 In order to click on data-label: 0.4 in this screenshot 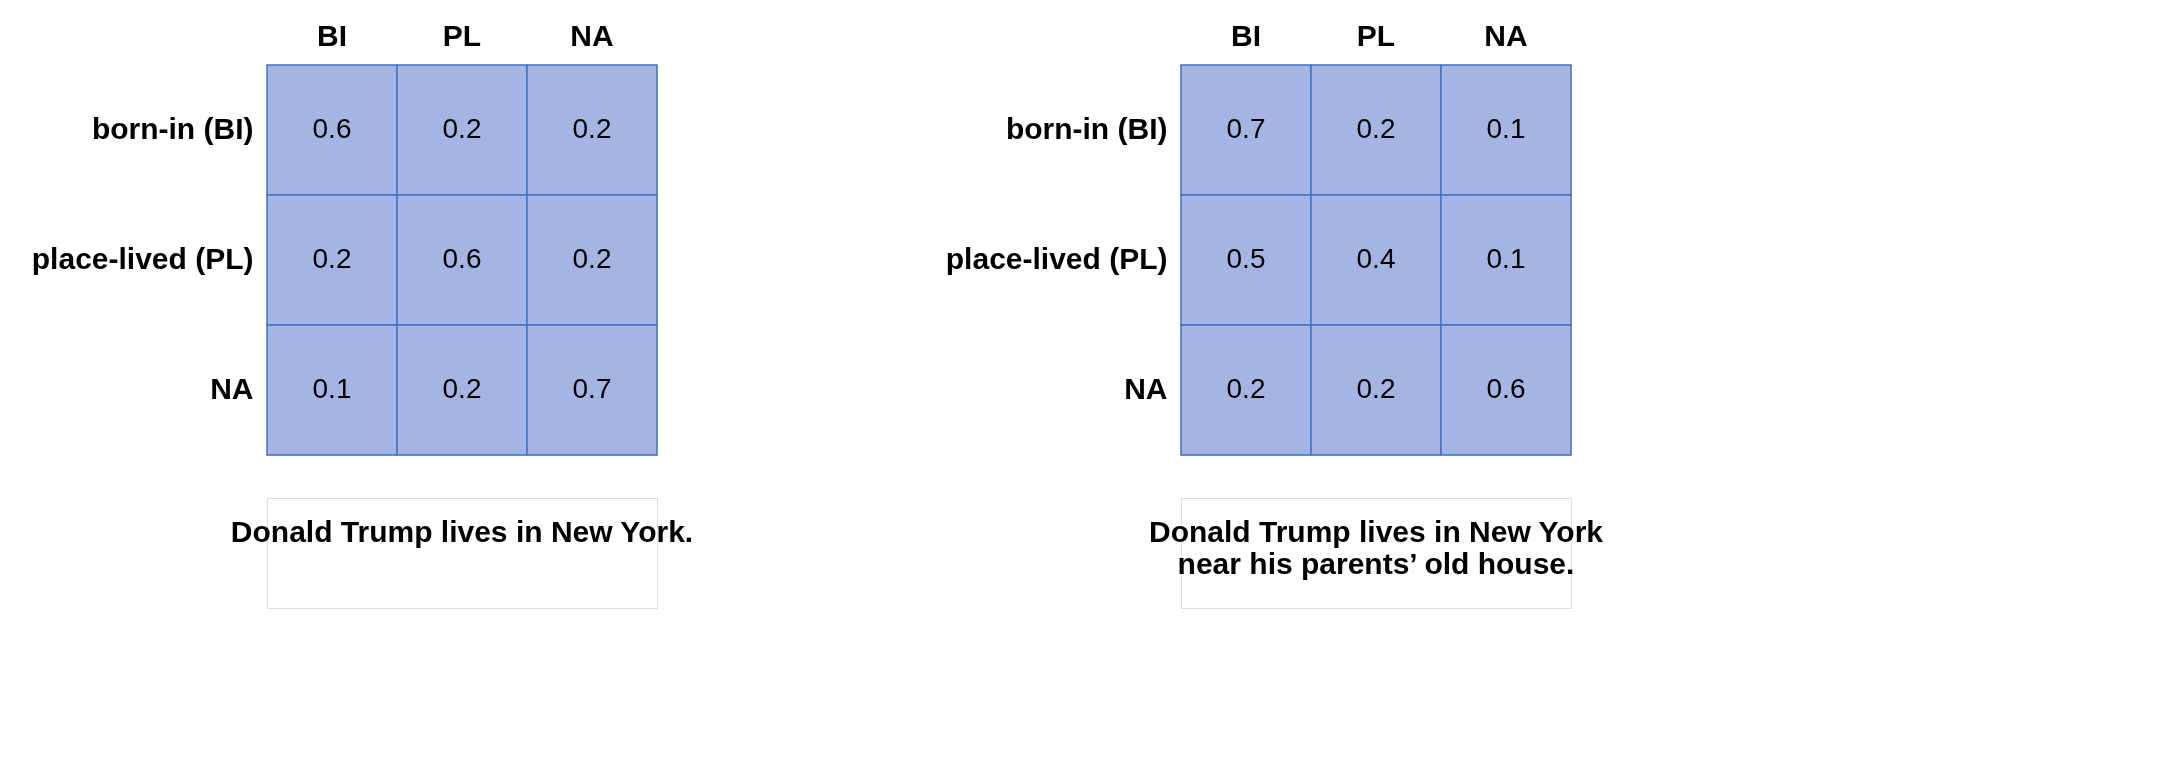, I will do `click(1376, 258)`.